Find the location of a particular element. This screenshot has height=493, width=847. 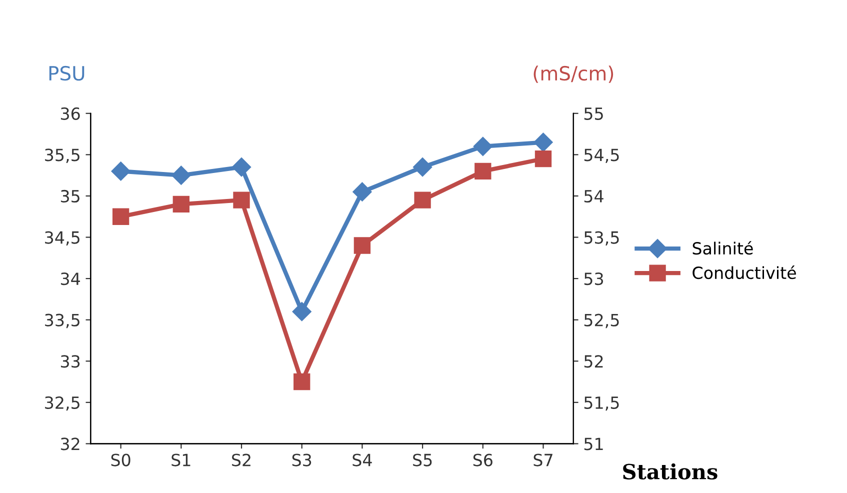

y-tick-label: 33,5 is located at coordinates (62, 321).